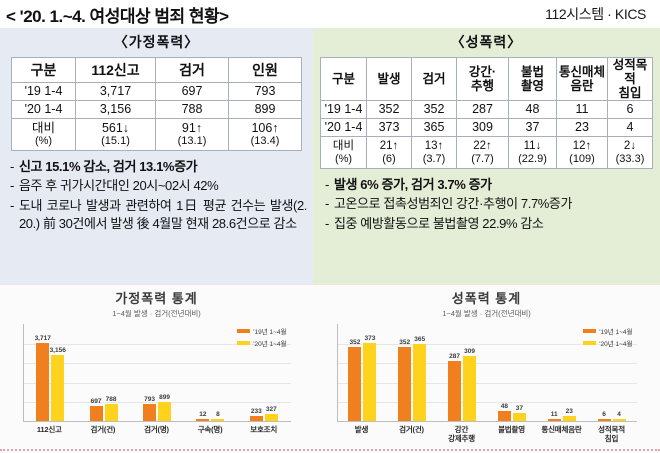 This screenshot has width=660, height=453. I want to click on table-cell-comparison: 11↓ (22.9), so click(532, 152).